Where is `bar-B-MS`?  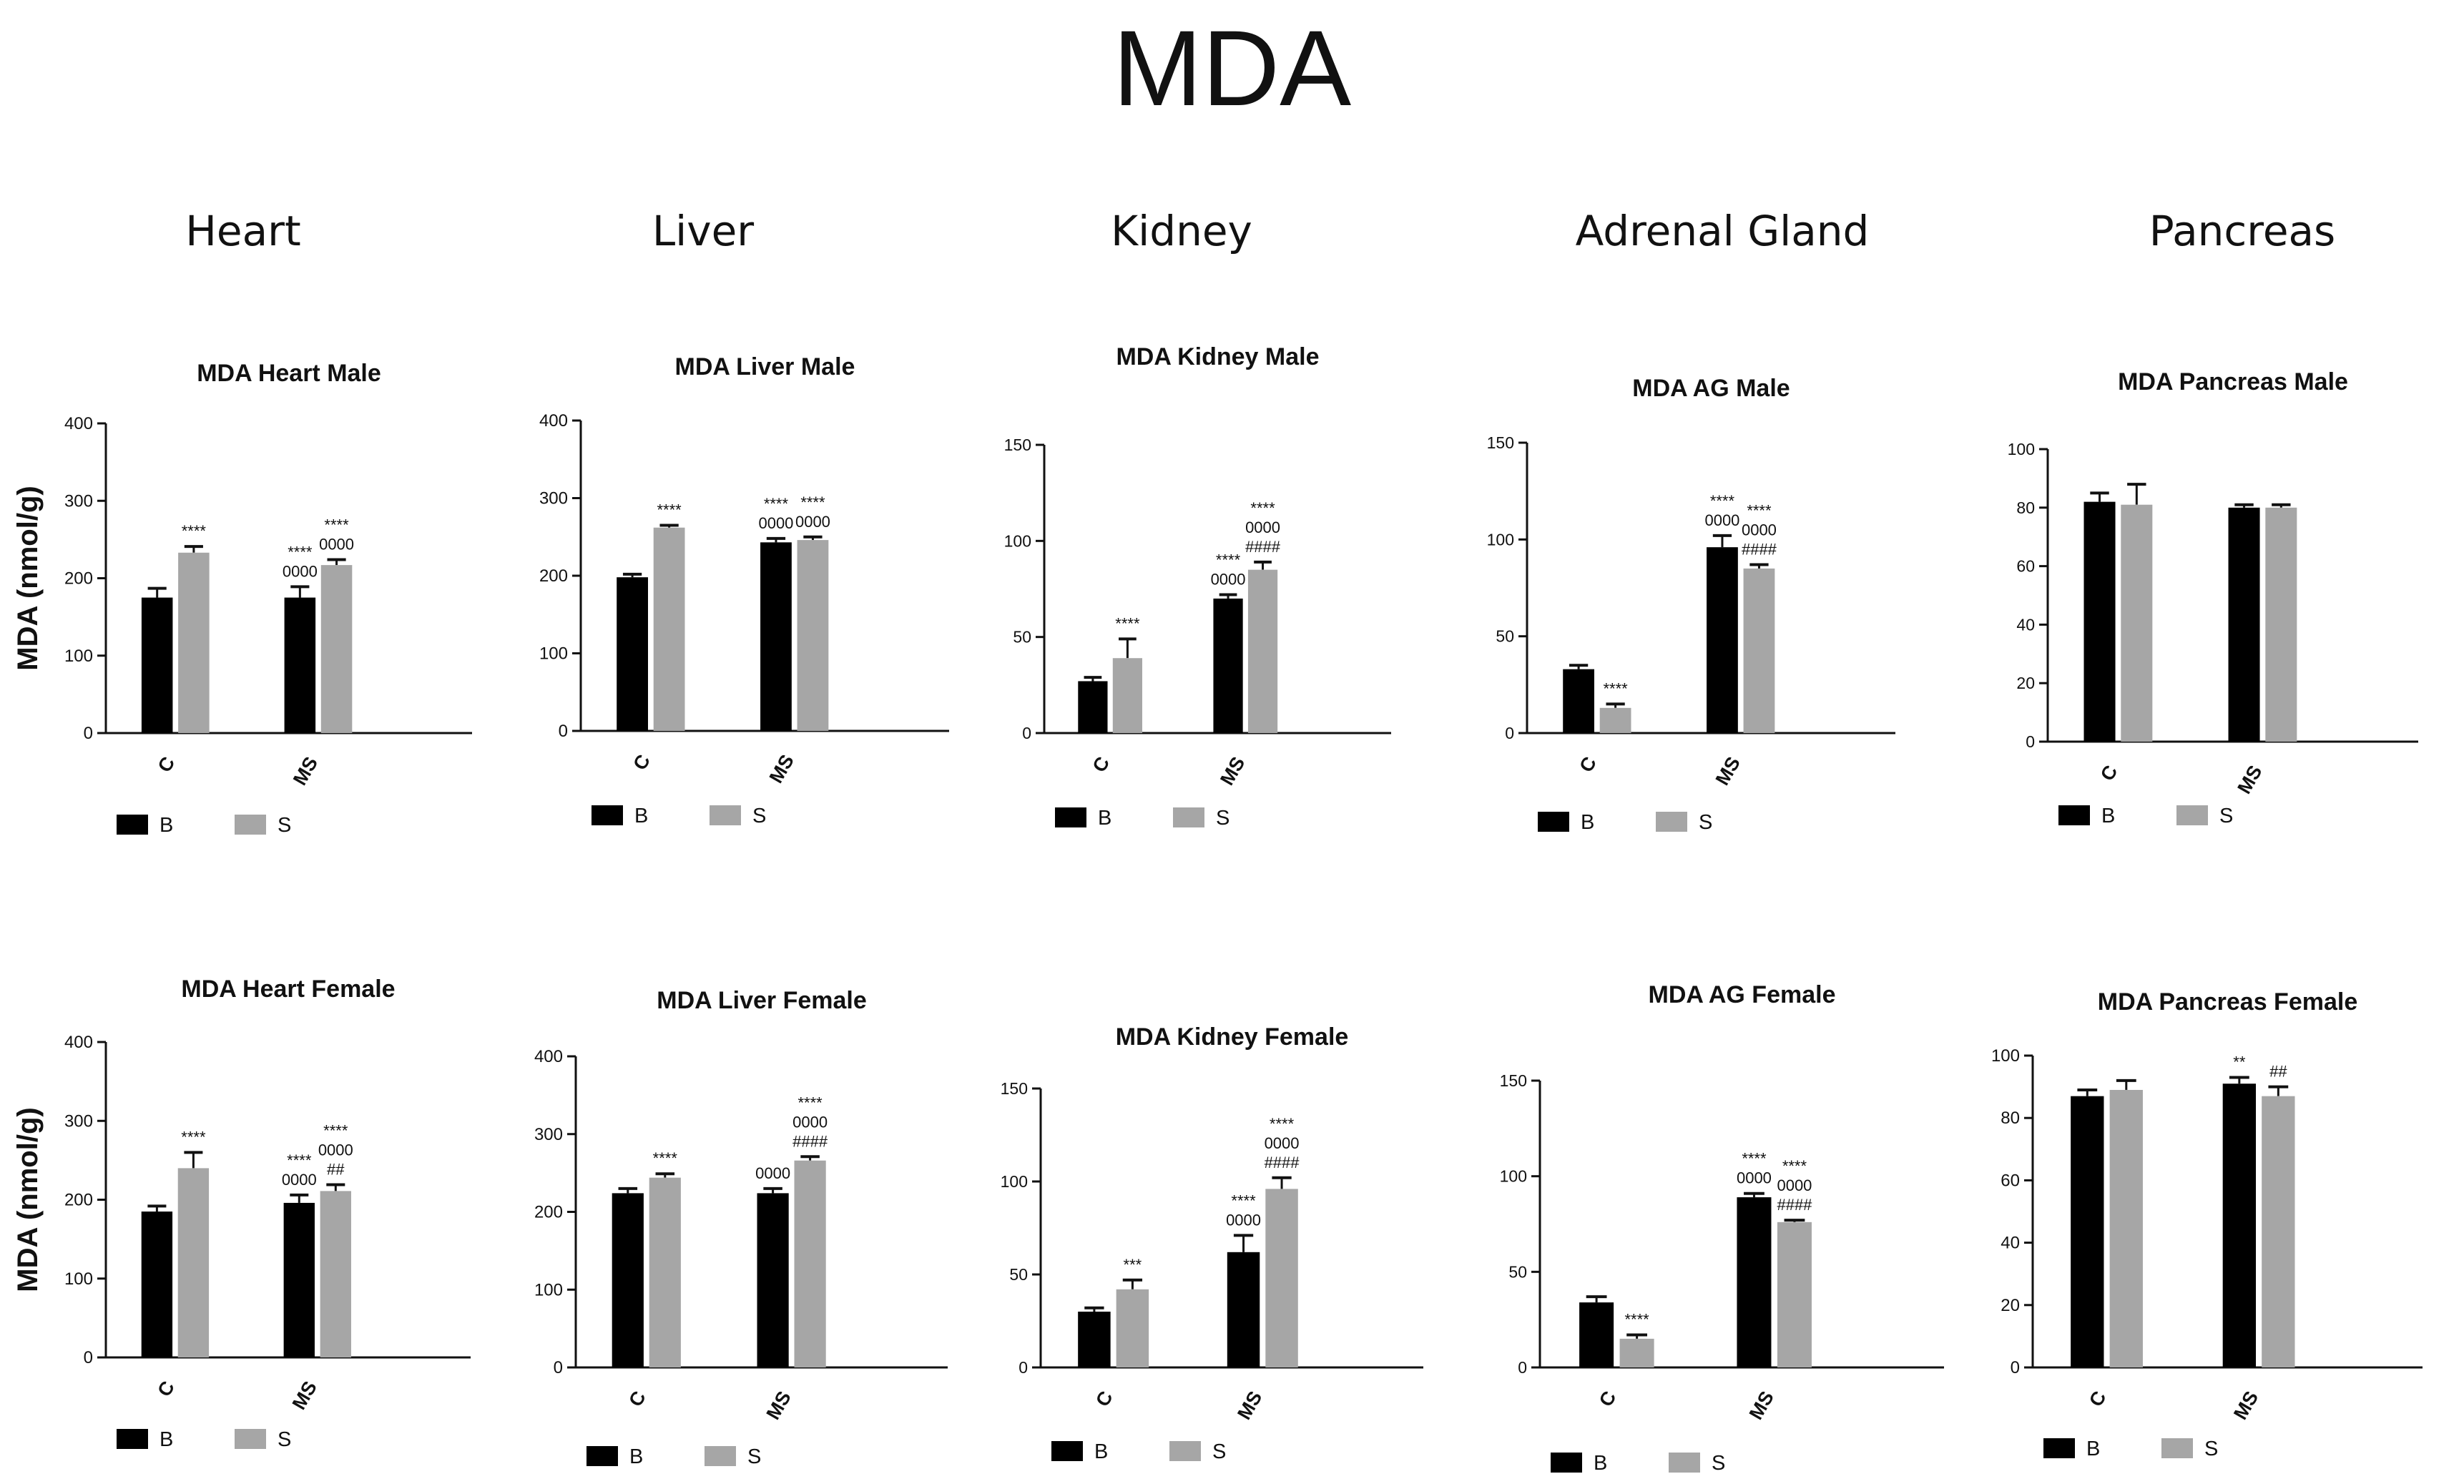
bar-B-MS is located at coordinates (2244, 625).